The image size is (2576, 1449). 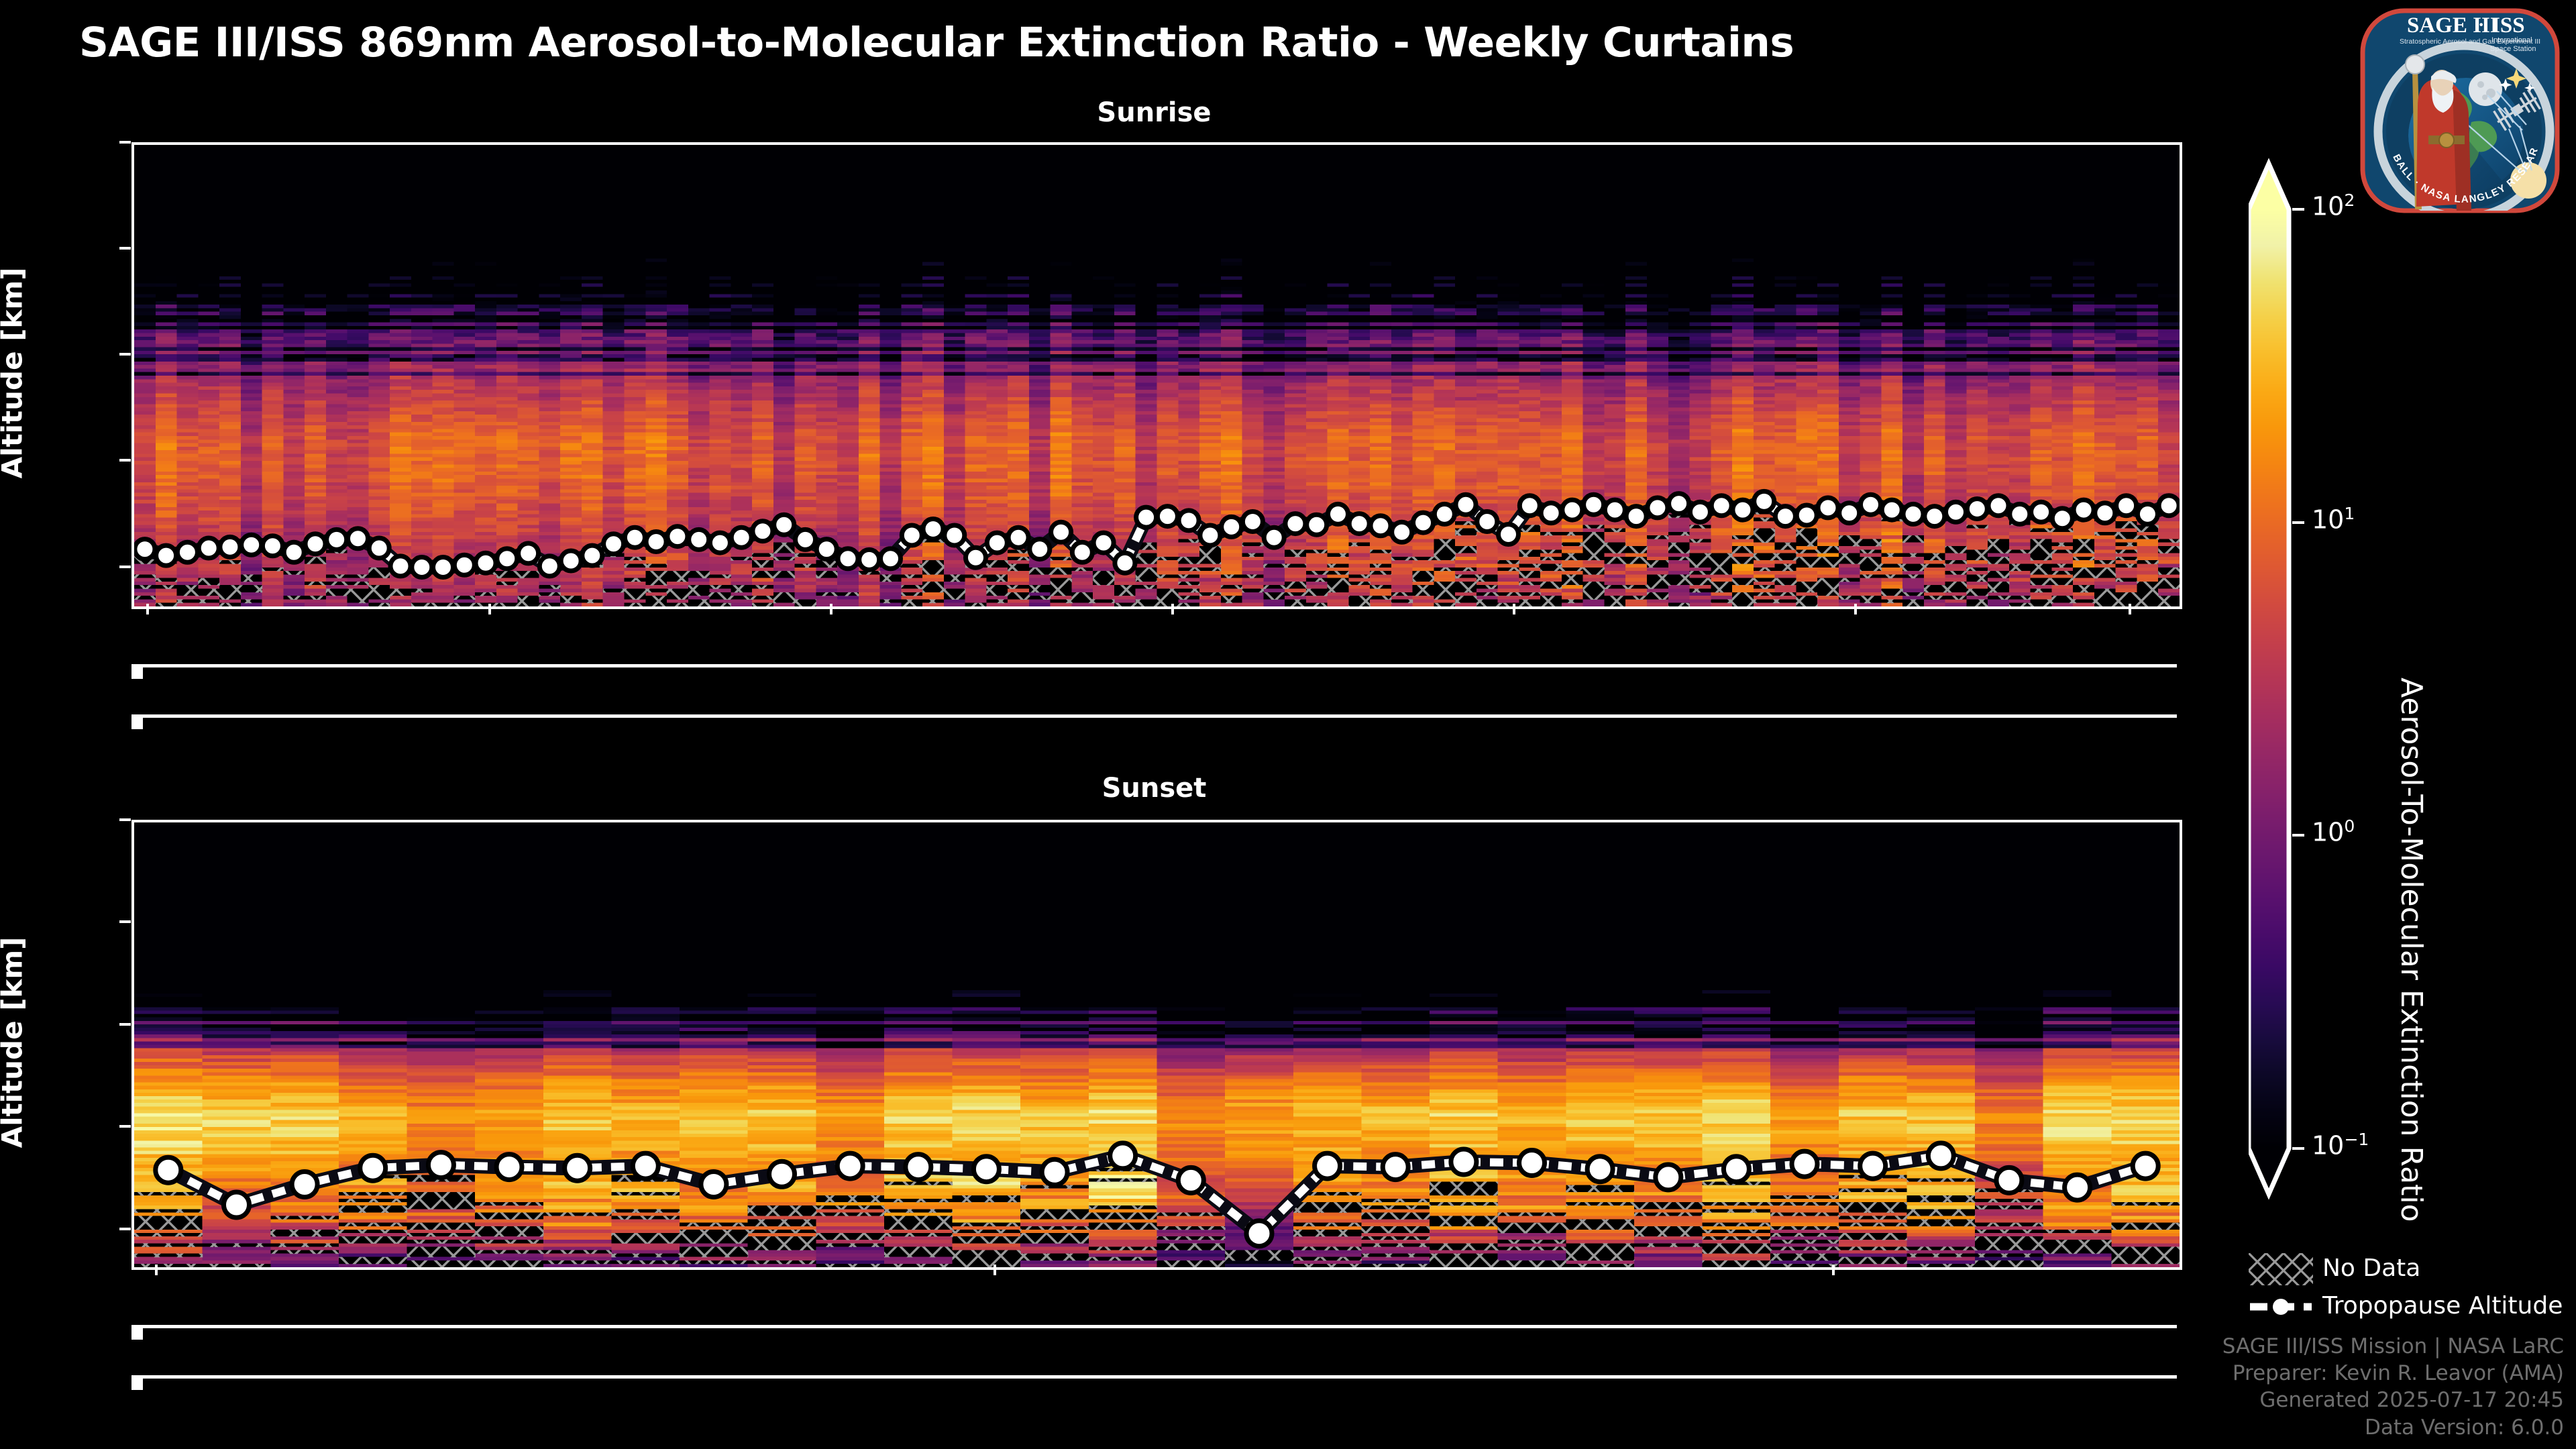 What do you see at coordinates (2411, 1400) in the screenshot?
I see `footer-line-generated: Generated 2025-07-17 20:45` at bounding box center [2411, 1400].